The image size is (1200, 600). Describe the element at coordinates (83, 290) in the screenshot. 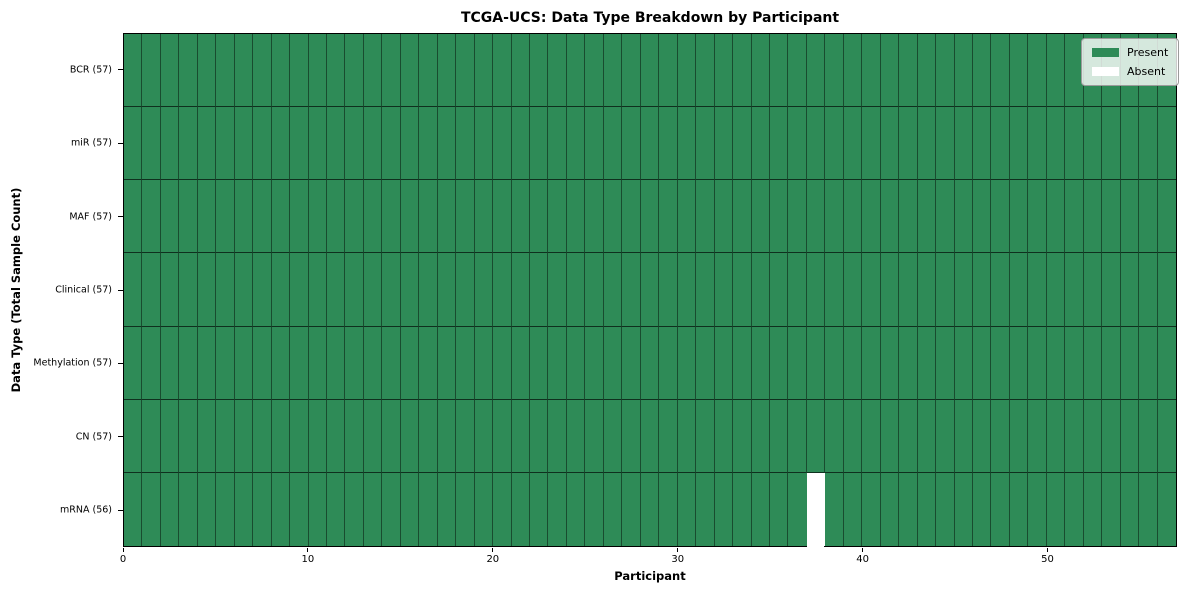

I see `y-tick-label: Clinical (57)` at that location.